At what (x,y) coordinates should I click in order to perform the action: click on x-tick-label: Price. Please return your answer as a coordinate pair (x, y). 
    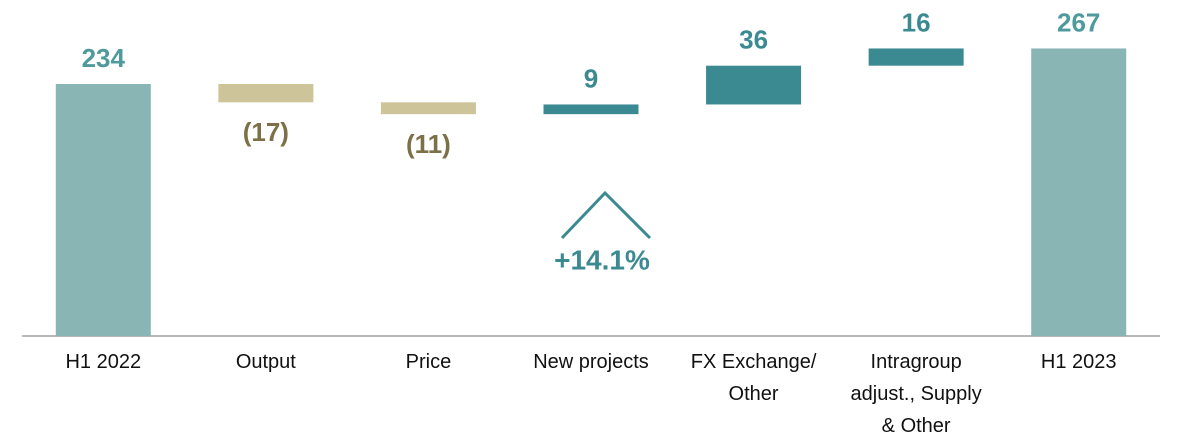
    Looking at the image, I should click on (428, 362).